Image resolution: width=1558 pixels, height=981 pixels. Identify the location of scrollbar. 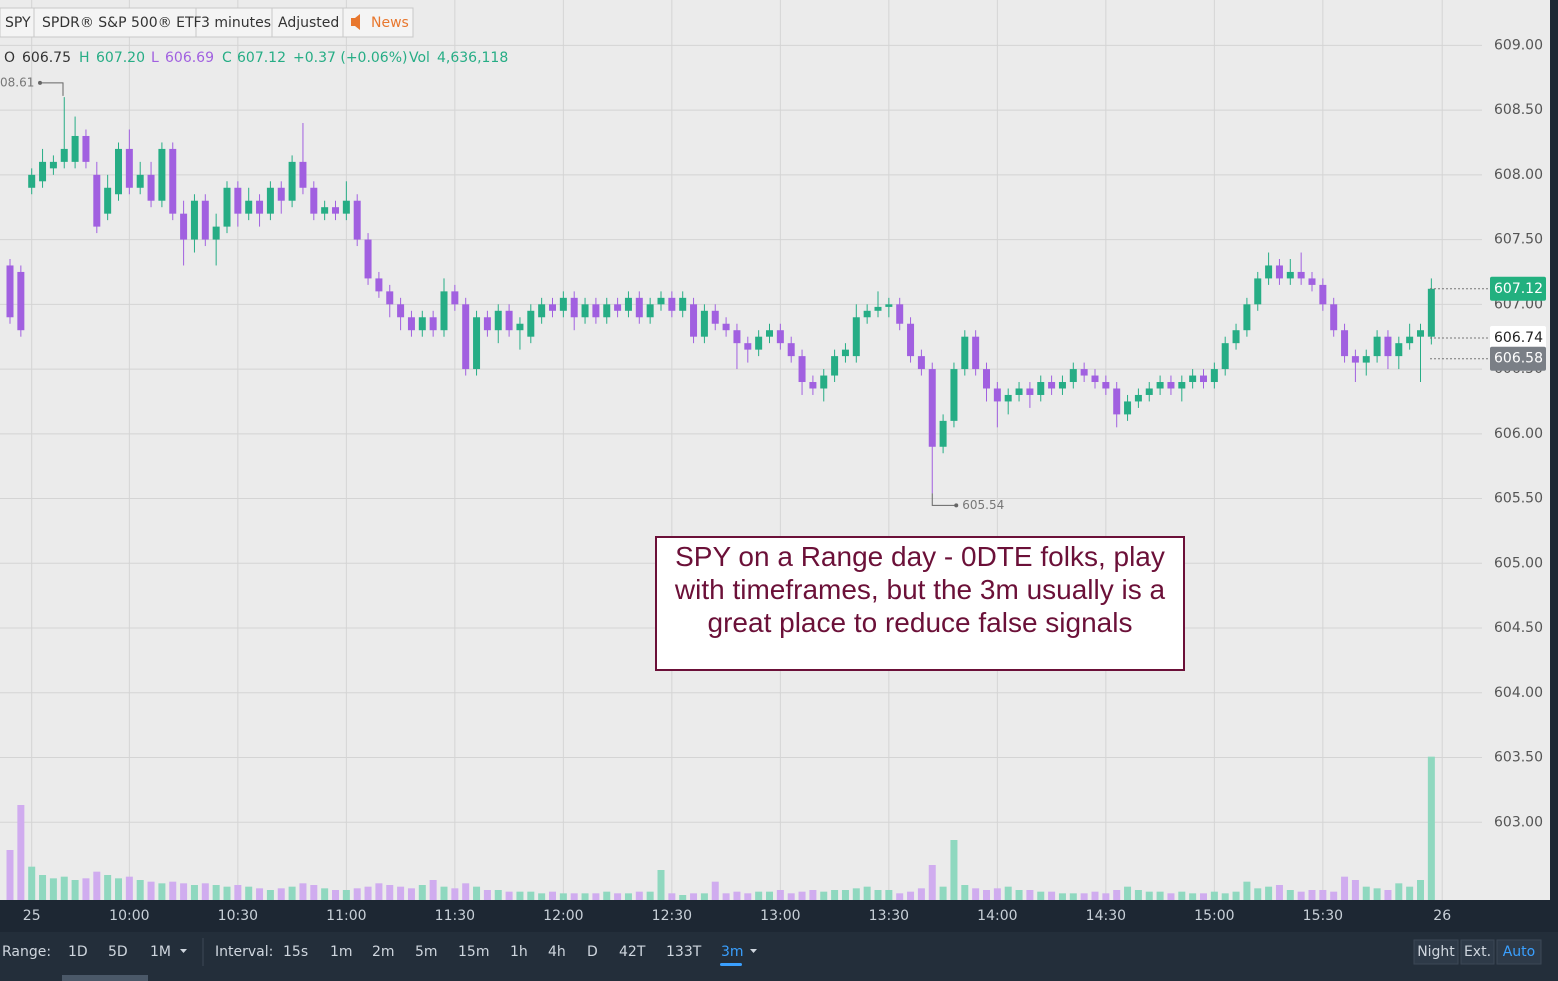
(105, 978).